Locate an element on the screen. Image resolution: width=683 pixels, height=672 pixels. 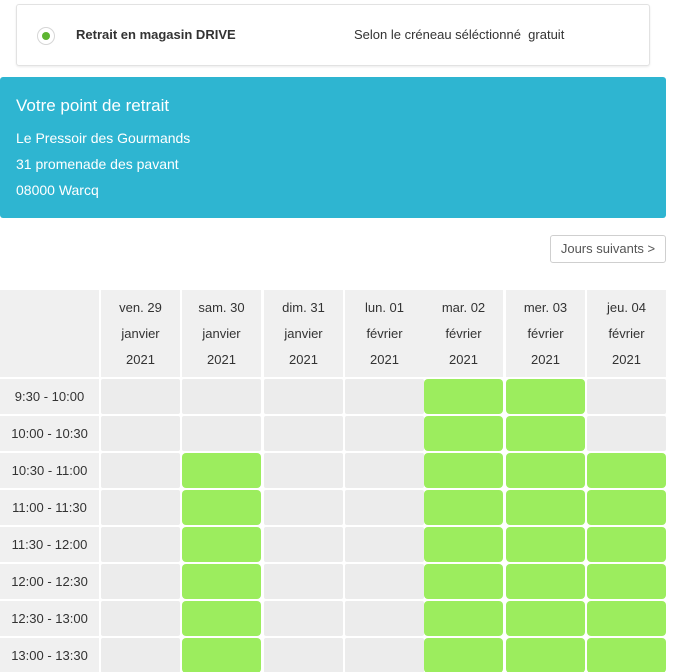
day-header-day: jeu. 04 is located at coordinates (626, 307).